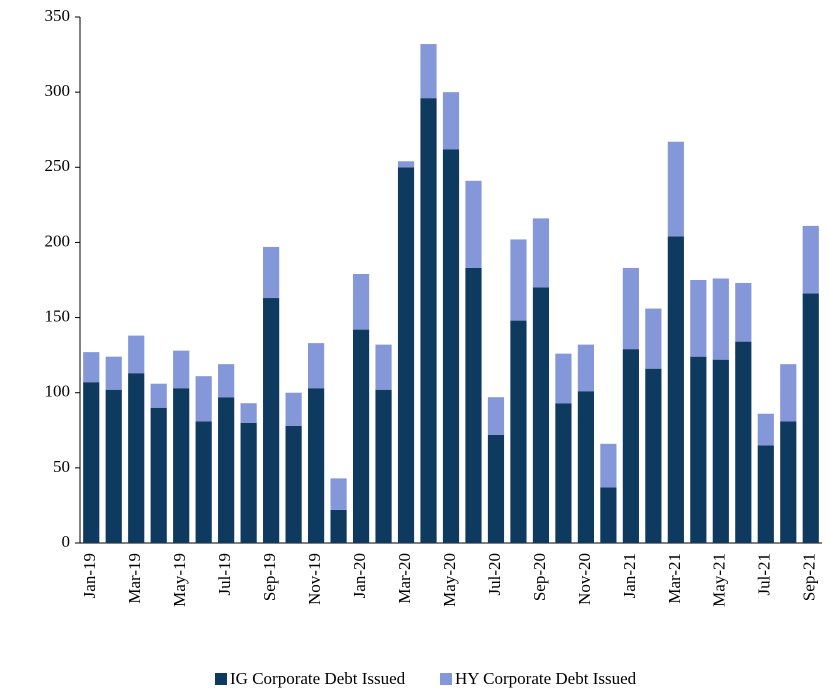 Image resolution: width=830 pixels, height=691 pixels. I want to click on y-tick-label: 350, so click(58, 15).